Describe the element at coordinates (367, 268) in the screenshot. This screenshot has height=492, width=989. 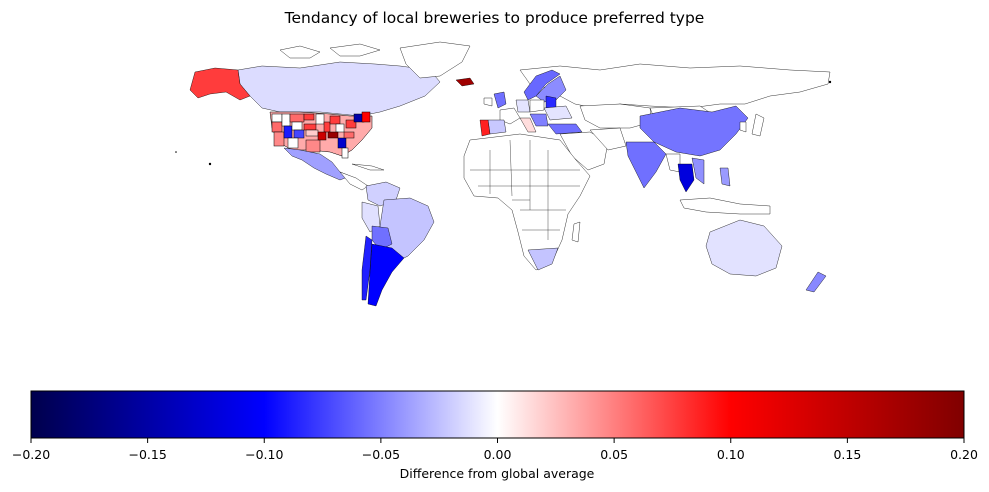
I see `region-chile` at that location.